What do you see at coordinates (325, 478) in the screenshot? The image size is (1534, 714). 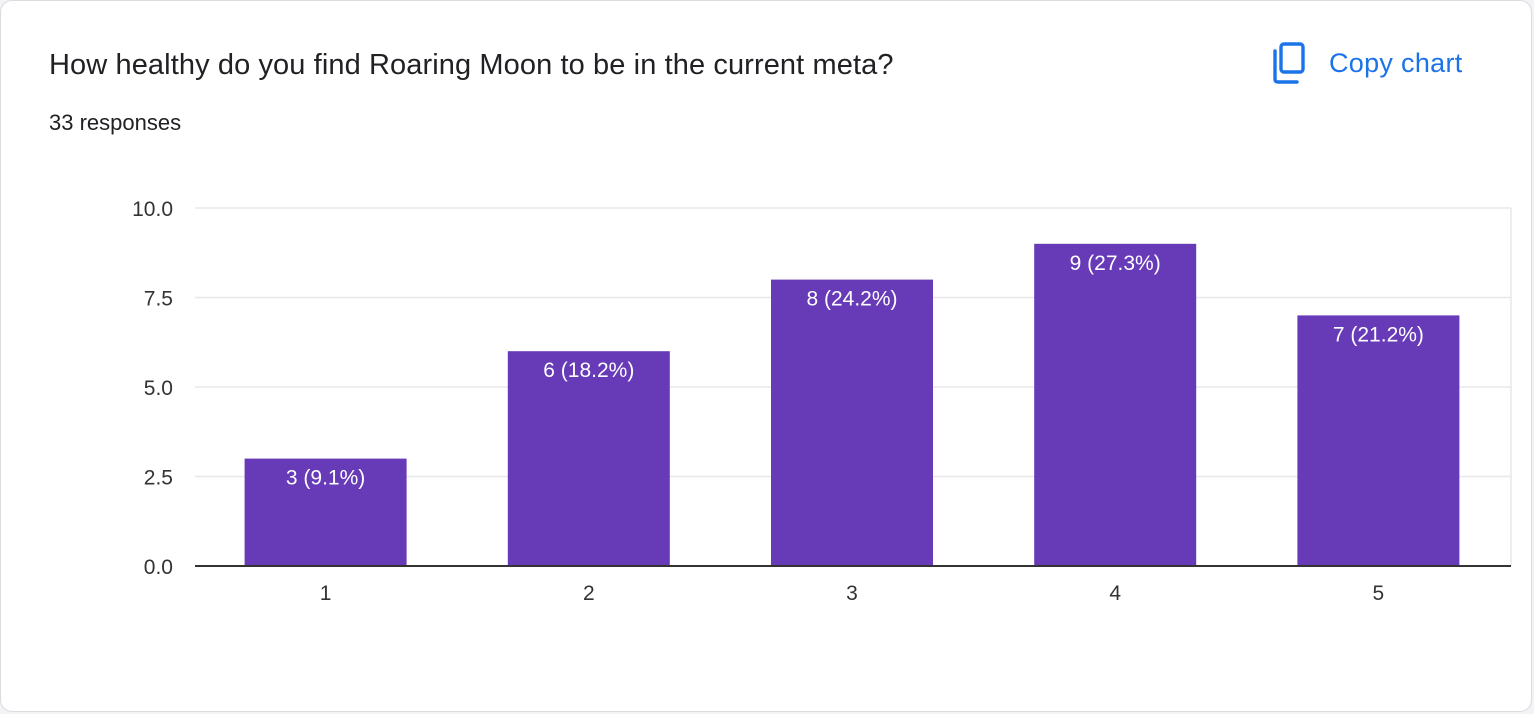 I see `bar-data-label: 3 (9.1%)` at bounding box center [325, 478].